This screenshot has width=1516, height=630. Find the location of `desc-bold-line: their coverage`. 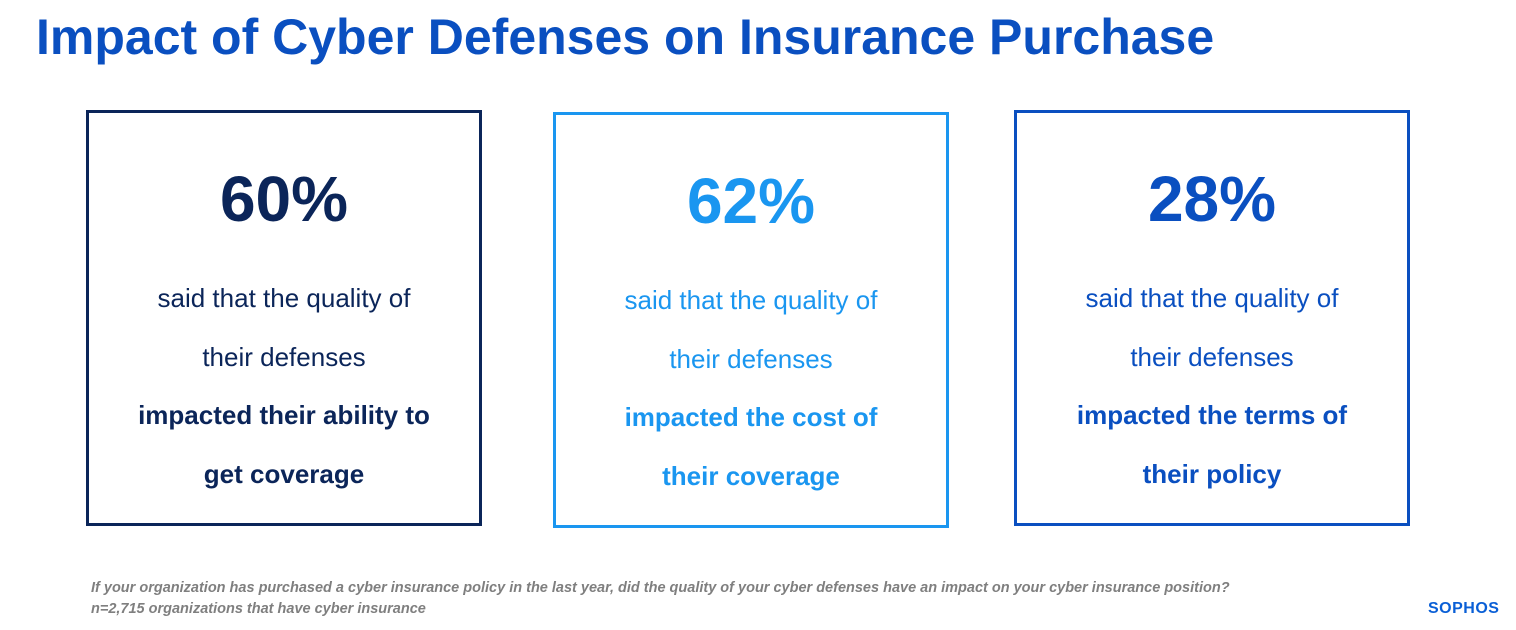

desc-bold-line: their coverage is located at coordinates (751, 475).